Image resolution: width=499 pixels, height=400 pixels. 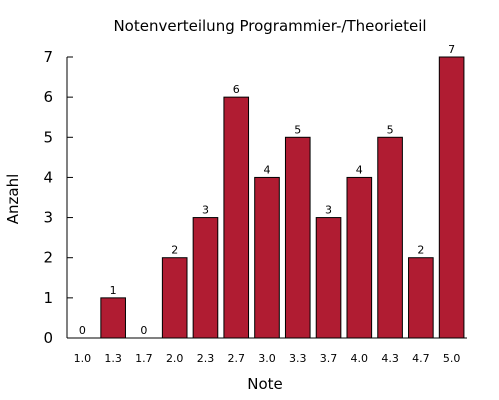 I want to click on x-tick-label-5.0: 5.0, so click(x=452, y=358).